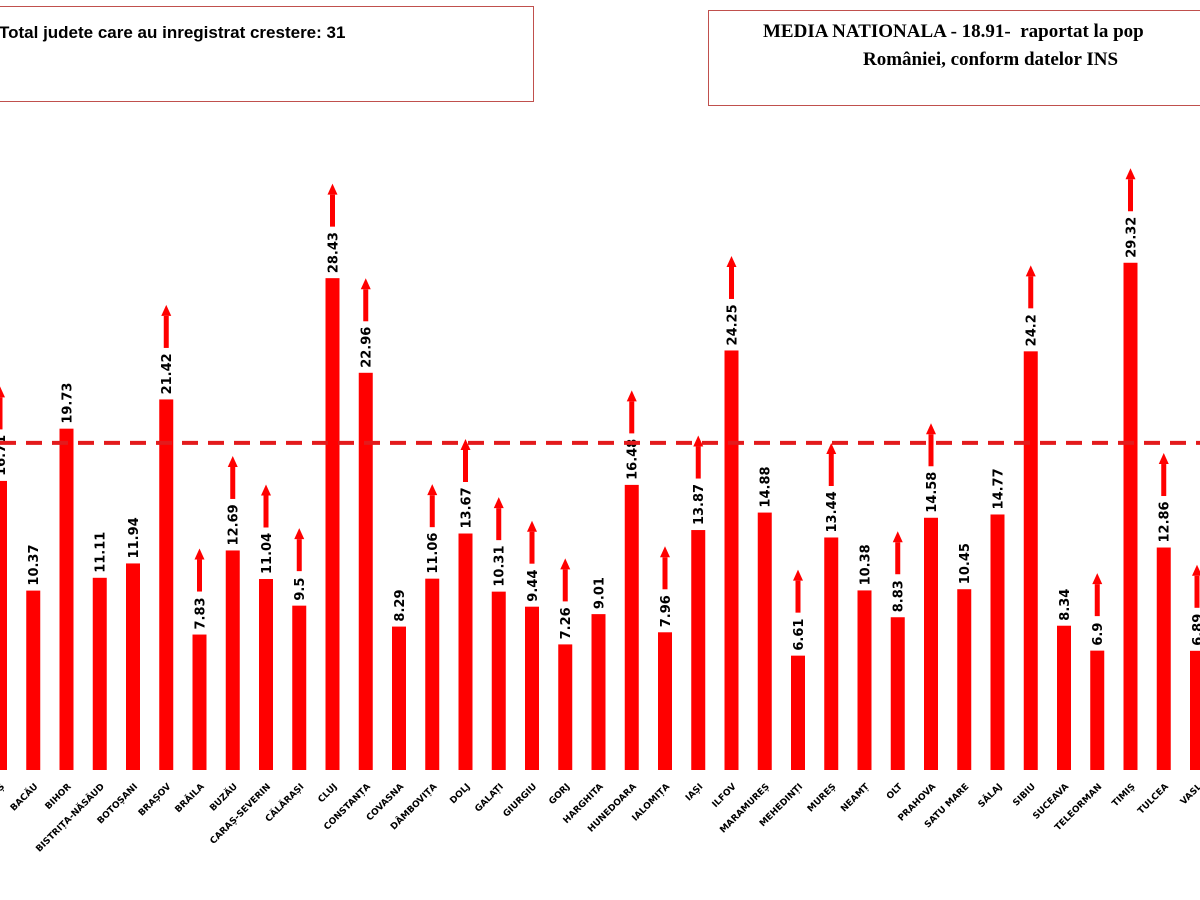  What do you see at coordinates (1032, 330) in the screenshot?
I see `value-label: 24.2` at bounding box center [1032, 330].